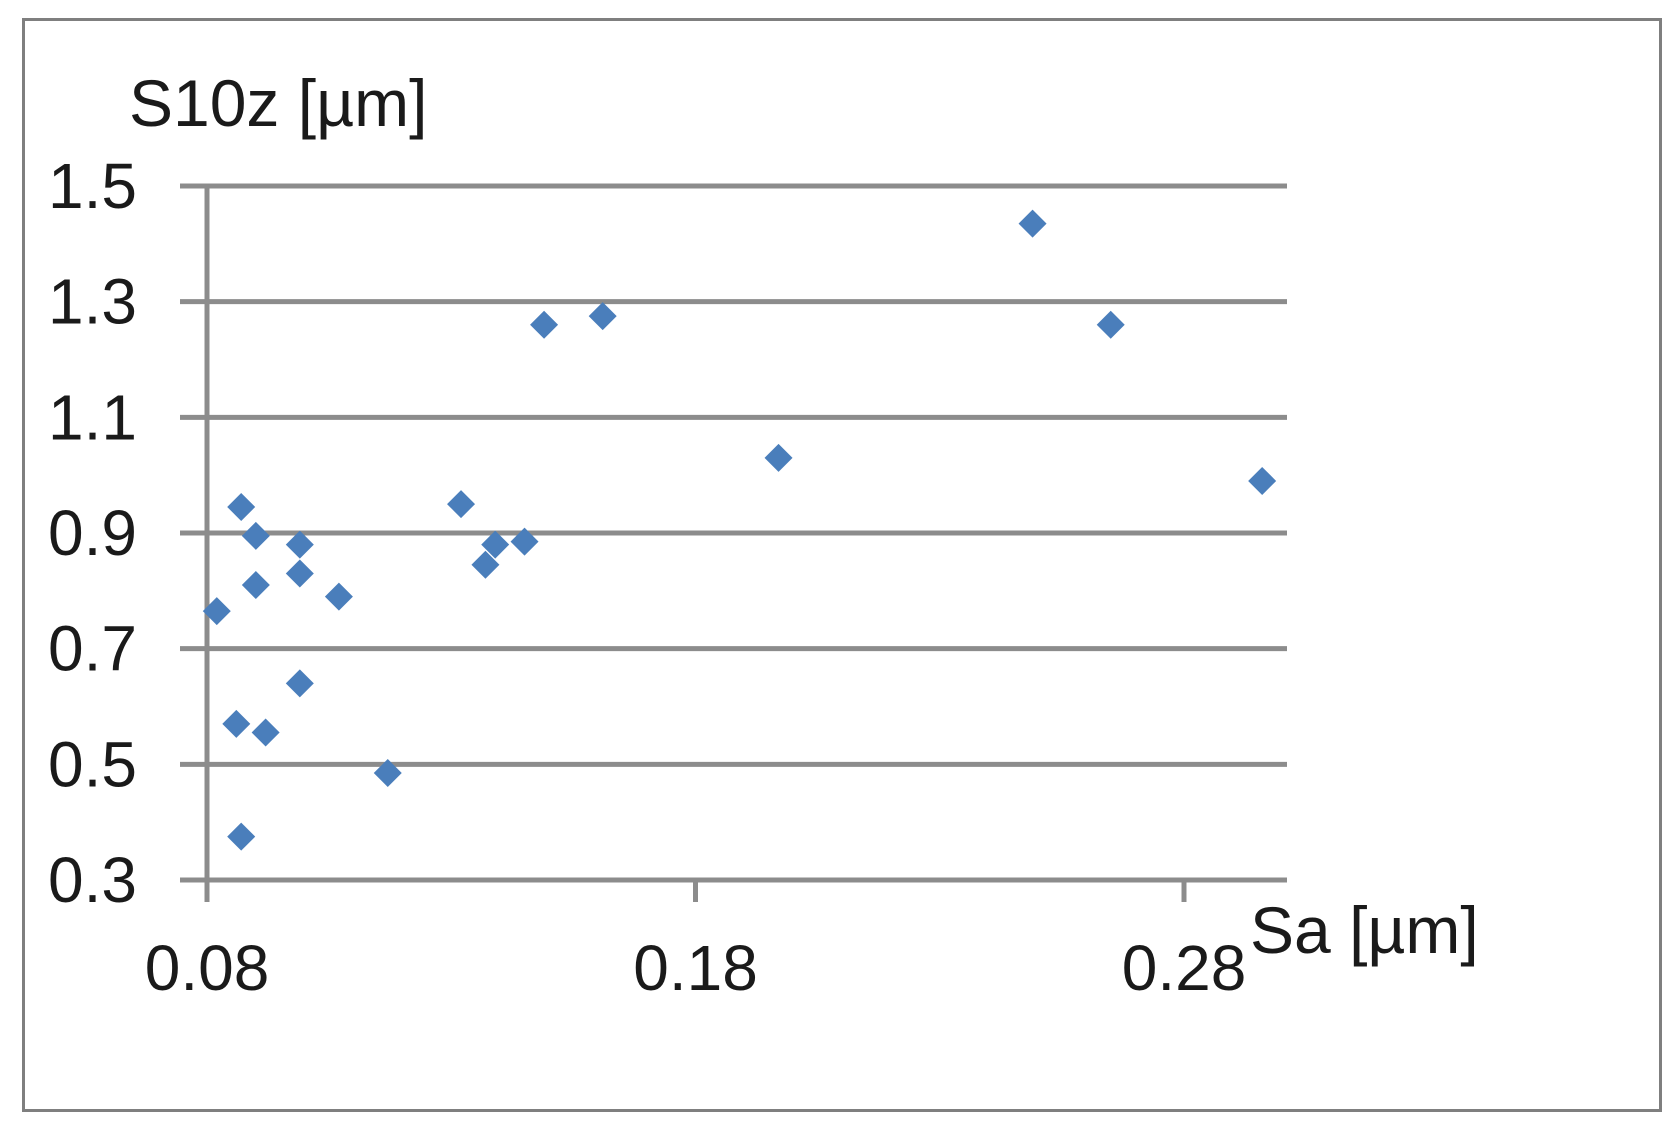 The height and width of the screenshot is (1131, 1680). Describe the element at coordinates (278, 103) in the screenshot. I see `y-axis-title: S10z [µm]` at that location.